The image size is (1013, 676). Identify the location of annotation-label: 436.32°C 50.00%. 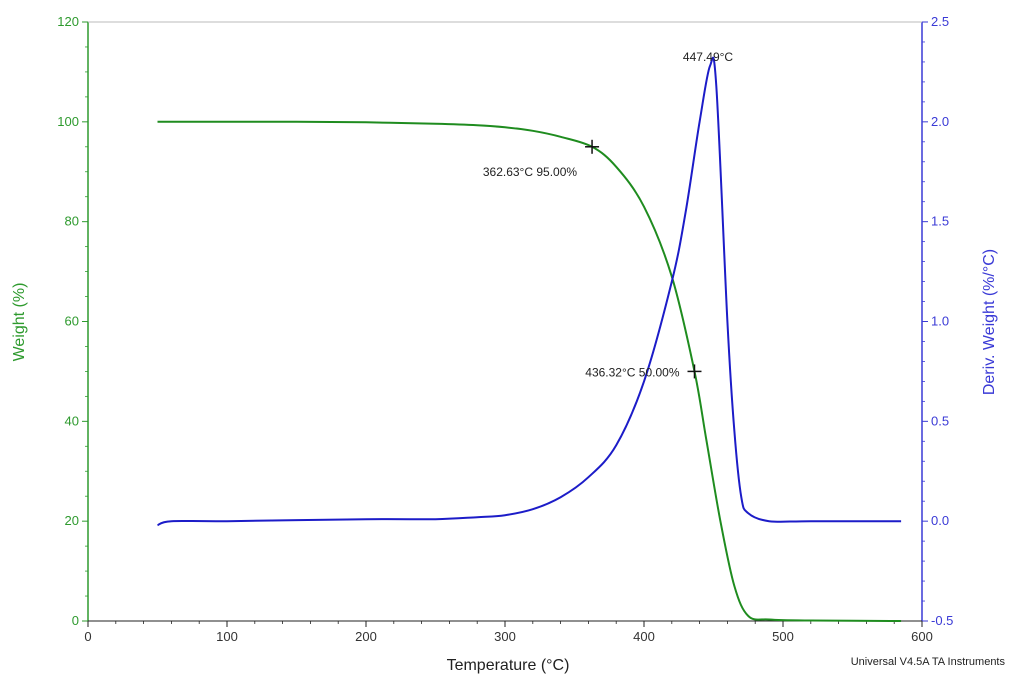
(632, 372).